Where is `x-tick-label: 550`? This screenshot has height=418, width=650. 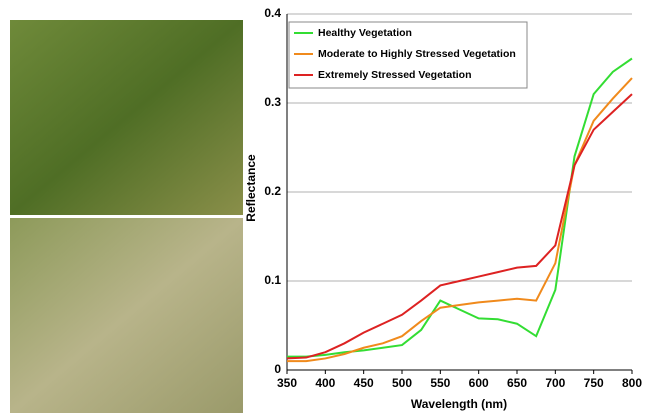
x-tick-label: 550 is located at coordinates (440, 383).